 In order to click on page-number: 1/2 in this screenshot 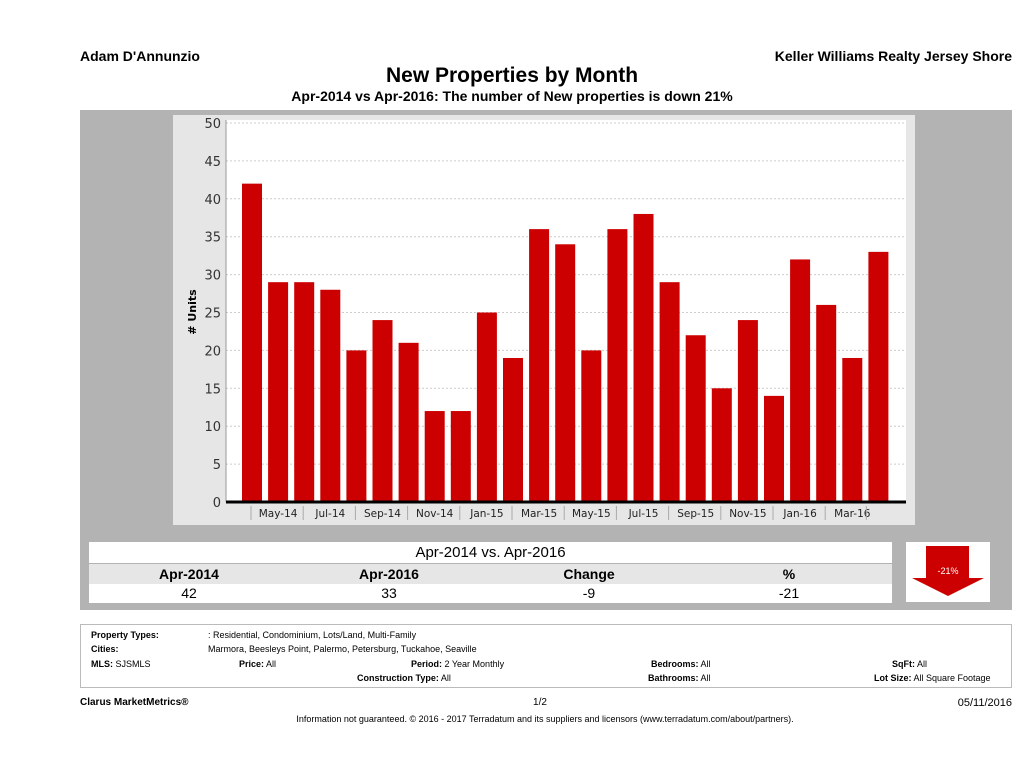, I will do `click(540, 702)`.